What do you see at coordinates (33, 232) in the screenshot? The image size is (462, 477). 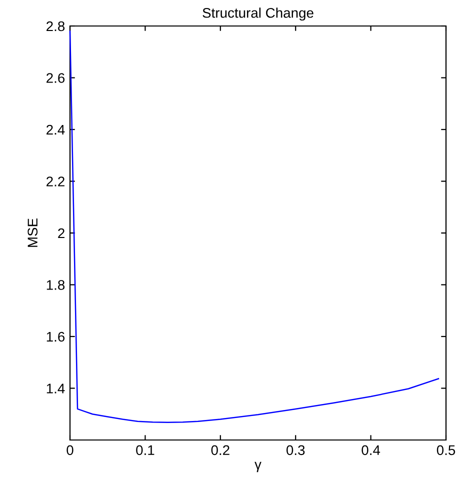 I see `y-axis-title: MSE` at bounding box center [33, 232].